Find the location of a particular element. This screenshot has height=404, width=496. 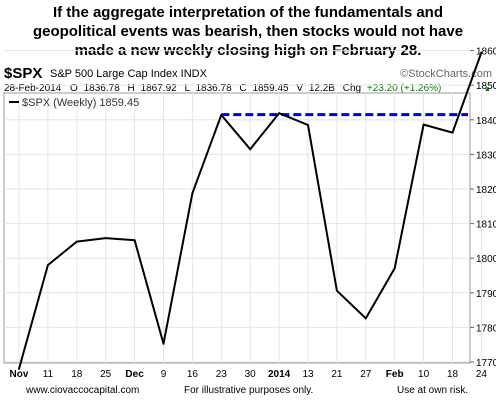

y-tick-label: 1790 is located at coordinates (486, 294).